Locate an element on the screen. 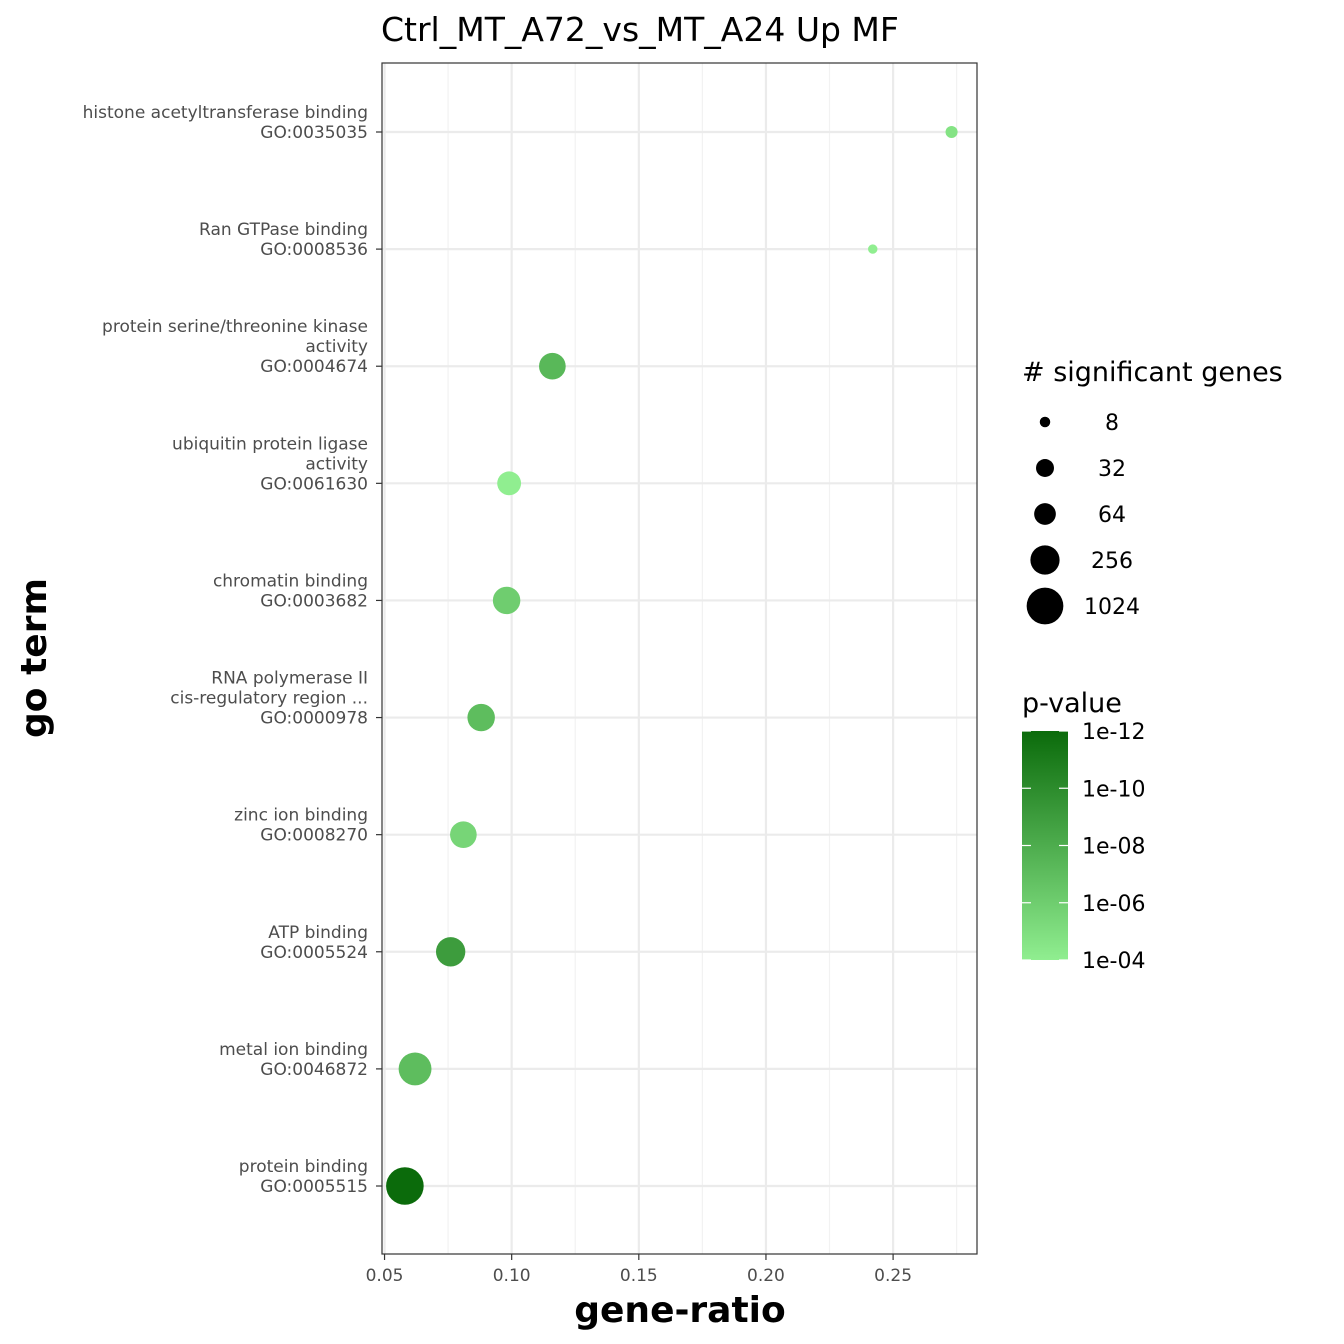 The height and width of the screenshot is (1344, 1344). y-tick-label: protein serine/threonine kinase is located at coordinates (235, 327).